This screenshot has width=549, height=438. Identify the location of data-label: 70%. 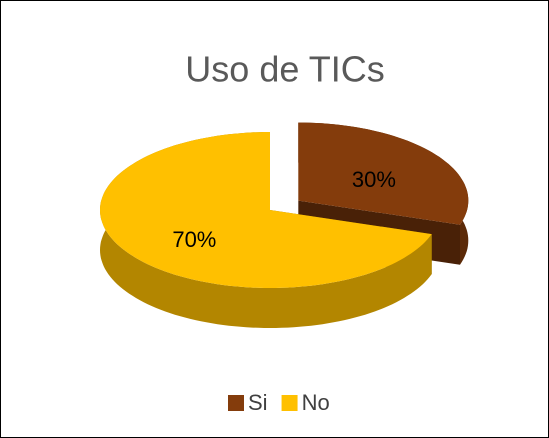
(194, 239).